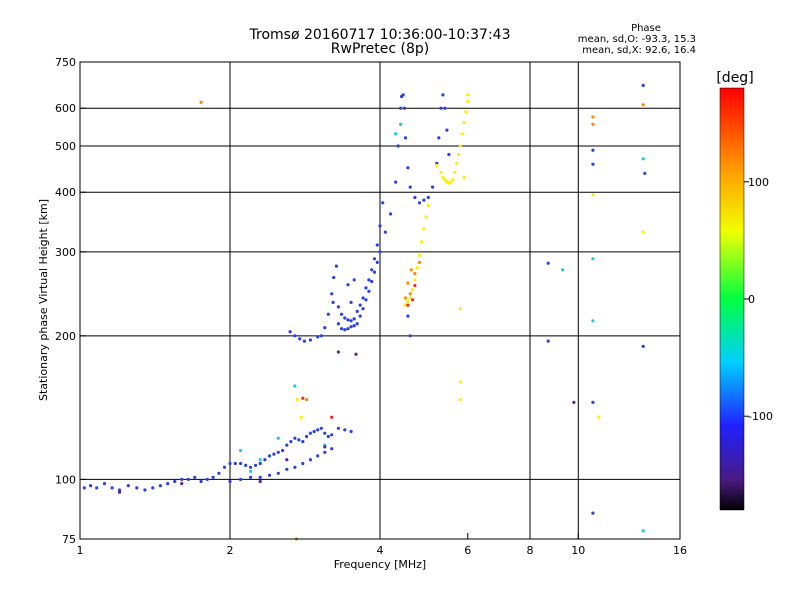 The image size is (800, 600). I want to click on x-tick-label: 4, so click(380, 550).